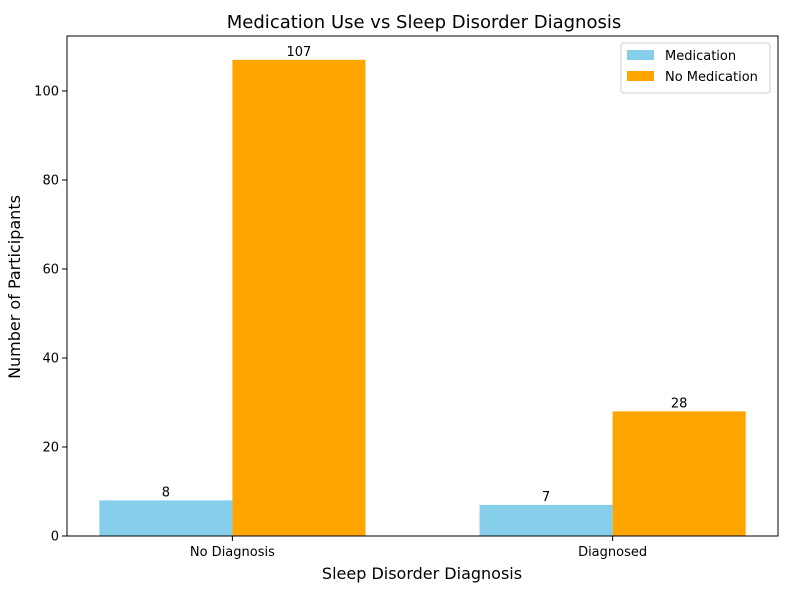 The width and height of the screenshot is (787, 595). What do you see at coordinates (50, 269) in the screenshot?
I see `y-tick-label: 60` at bounding box center [50, 269].